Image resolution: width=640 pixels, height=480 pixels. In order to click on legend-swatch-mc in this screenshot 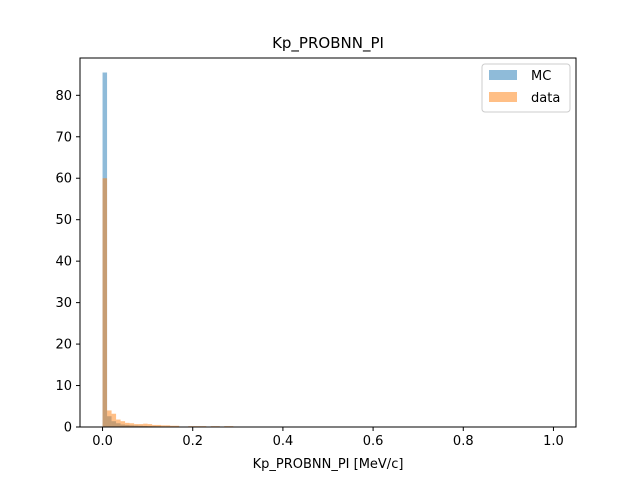, I will do `click(503, 75)`.